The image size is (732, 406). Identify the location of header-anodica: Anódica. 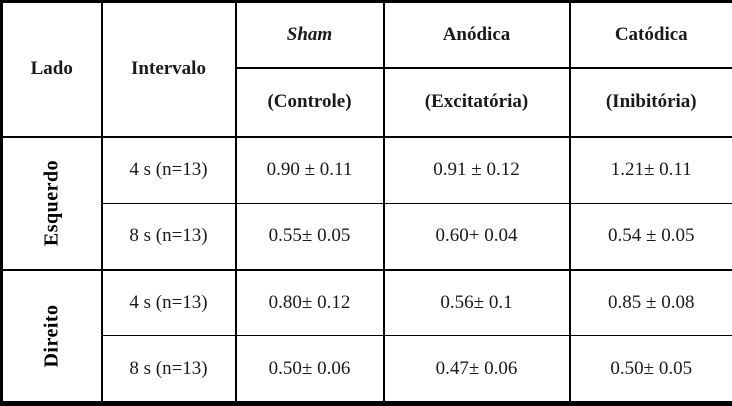
(477, 35).